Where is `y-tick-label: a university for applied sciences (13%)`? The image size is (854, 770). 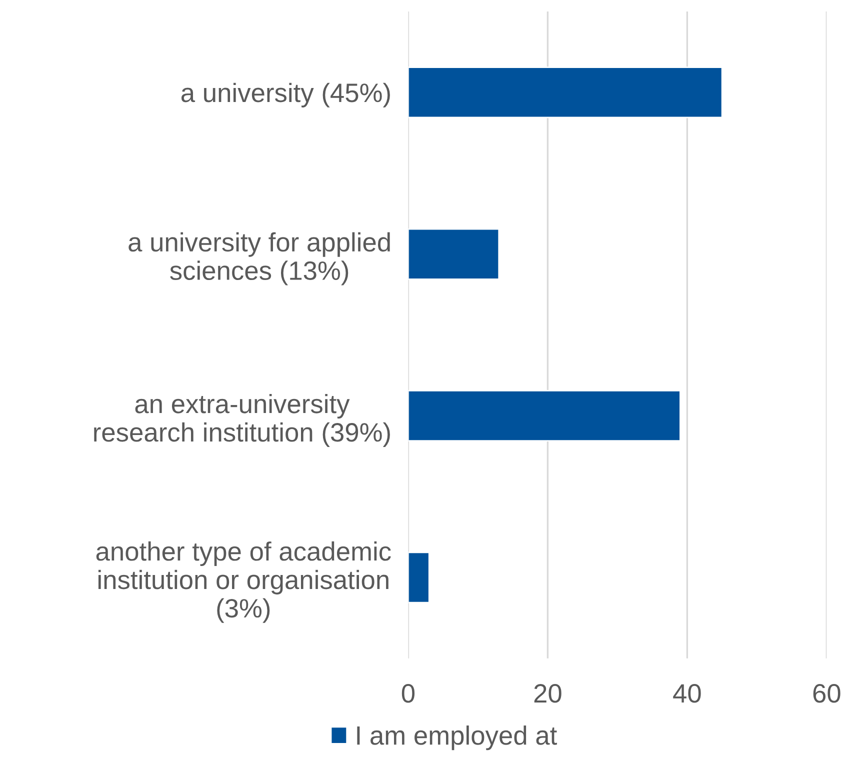
y-tick-label: a university for applied sciences (13%) is located at coordinates (259, 259).